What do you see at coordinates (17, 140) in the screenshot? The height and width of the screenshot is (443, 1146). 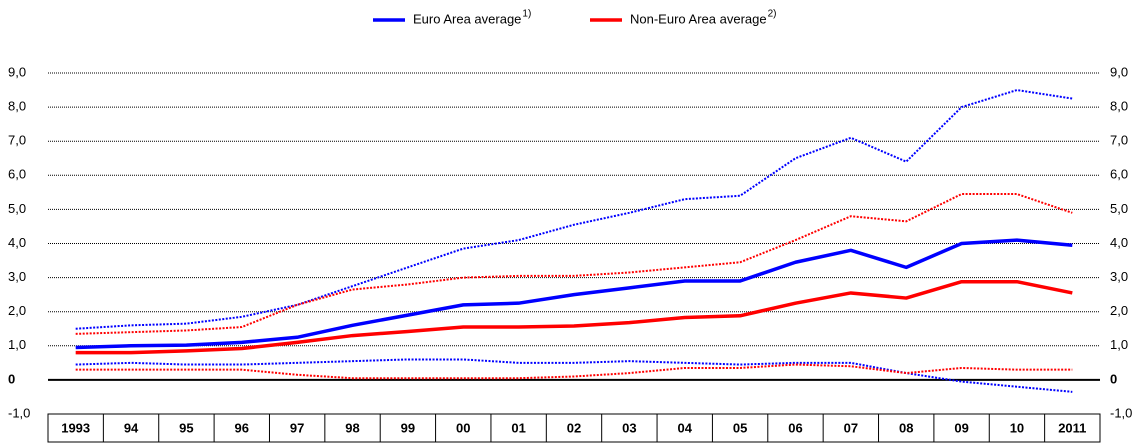 I see `y-tick-label: 7,0` at bounding box center [17, 140].